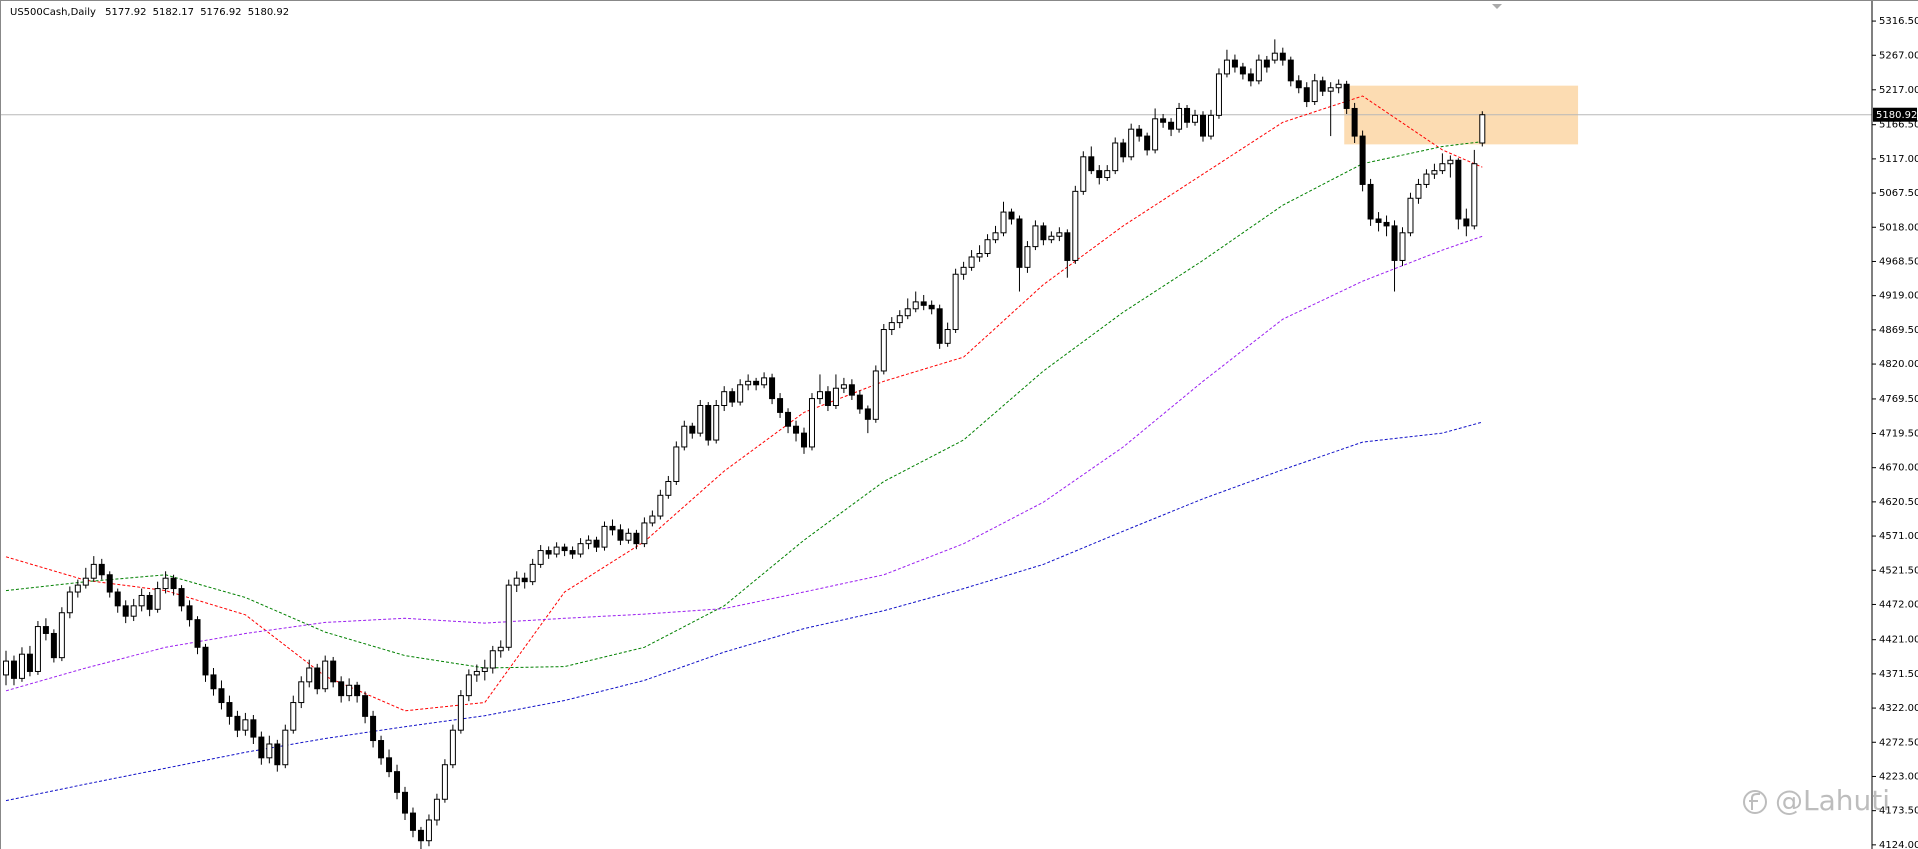 Image resolution: width=1918 pixels, height=849 pixels. I want to click on watermark: @Lahuti, so click(1816, 800).